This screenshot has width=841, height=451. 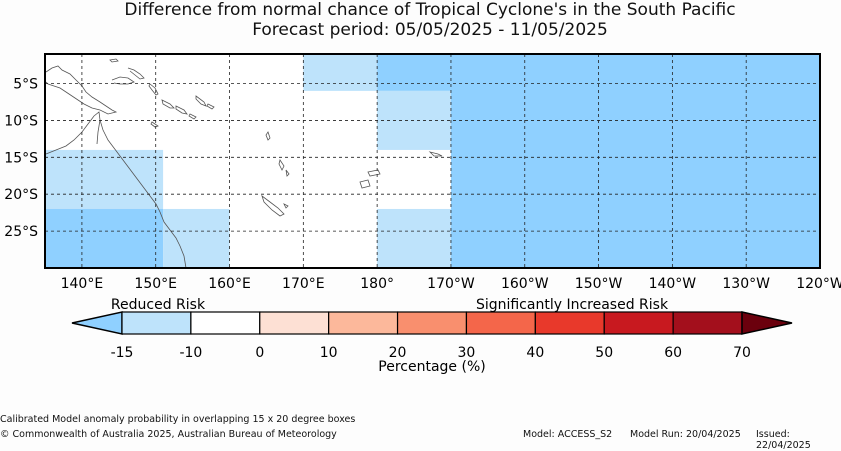 What do you see at coordinates (329, 353) in the screenshot?
I see `colorbar-tick-label: 10` at bounding box center [329, 353].